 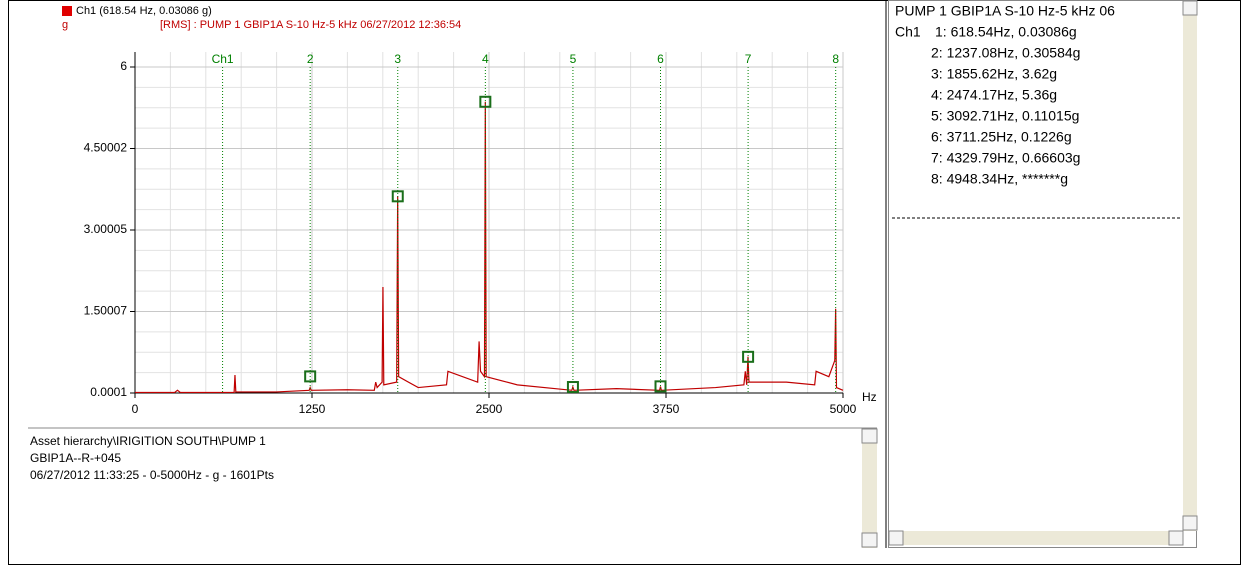 What do you see at coordinates (896, 538) in the screenshot?
I see `scroll-left` at bounding box center [896, 538].